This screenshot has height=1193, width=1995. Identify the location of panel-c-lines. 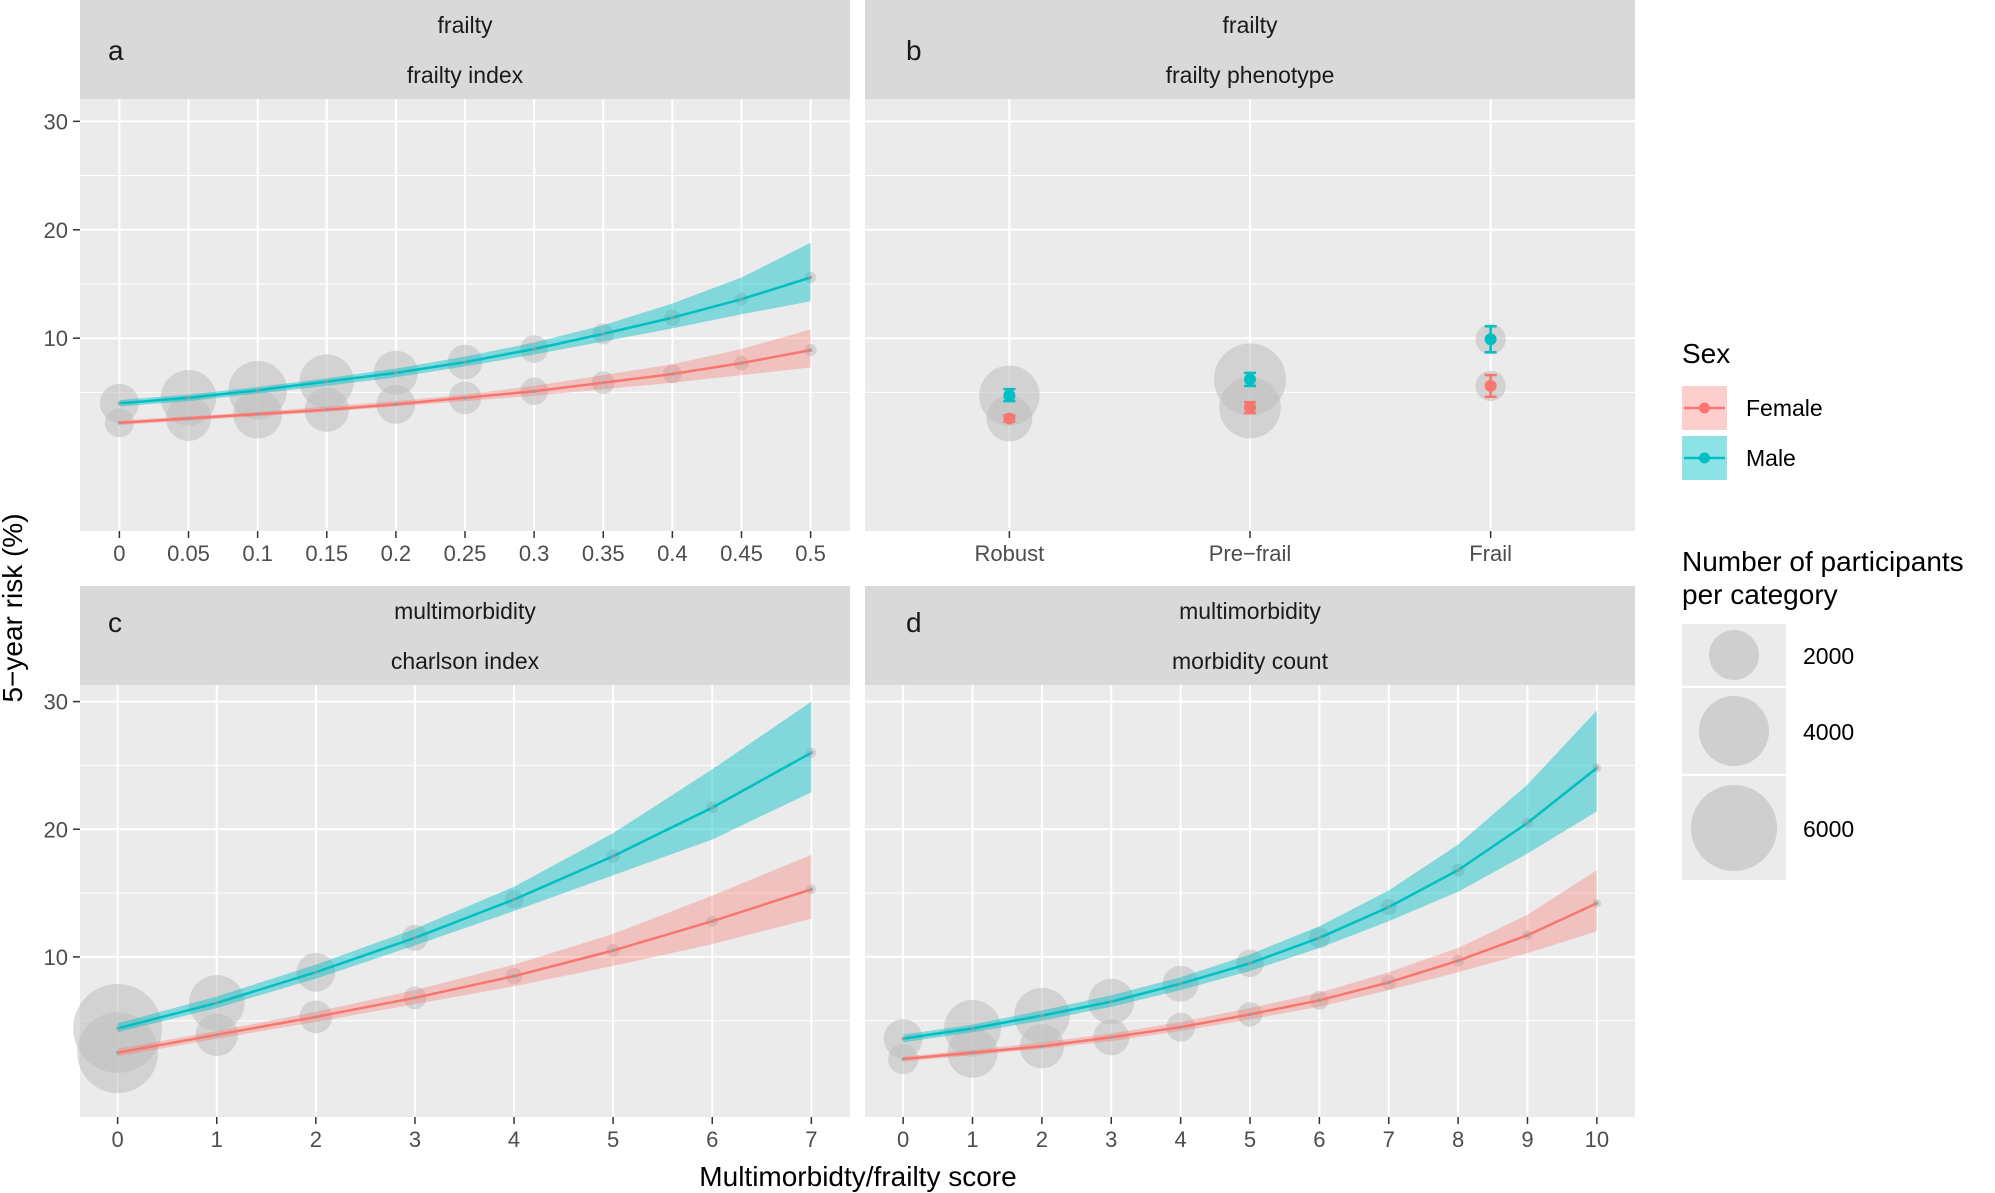
(464, 902).